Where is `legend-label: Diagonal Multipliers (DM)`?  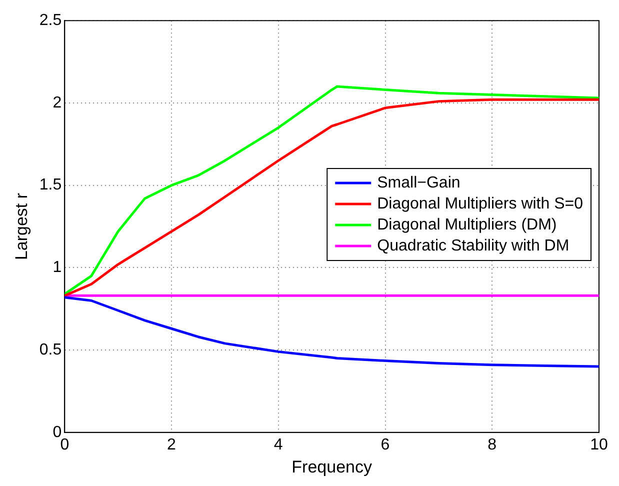
legend-label: Diagonal Multipliers (DM) is located at coordinates (467, 225).